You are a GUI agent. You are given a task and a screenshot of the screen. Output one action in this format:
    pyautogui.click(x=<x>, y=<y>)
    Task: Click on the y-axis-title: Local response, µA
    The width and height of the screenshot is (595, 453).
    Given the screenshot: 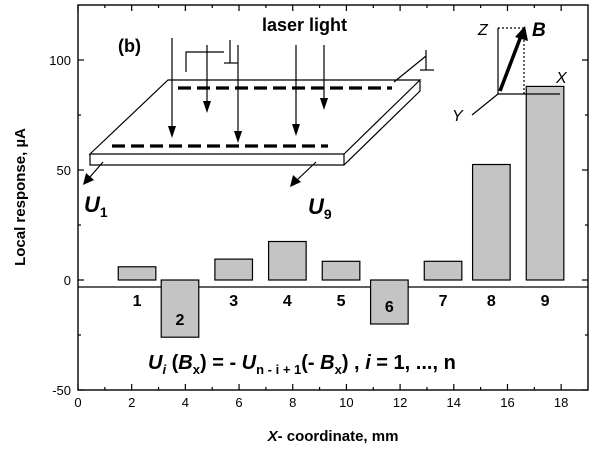 What is the action you would take?
    pyautogui.click(x=20, y=197)
    